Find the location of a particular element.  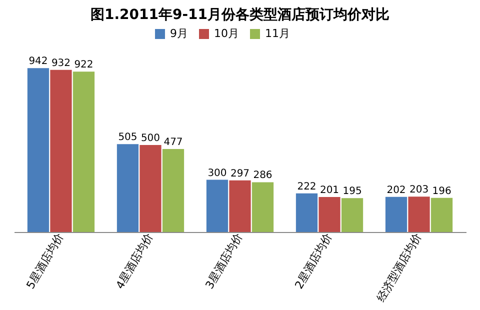

data-label: 932 is located at coordinates (61, 63).